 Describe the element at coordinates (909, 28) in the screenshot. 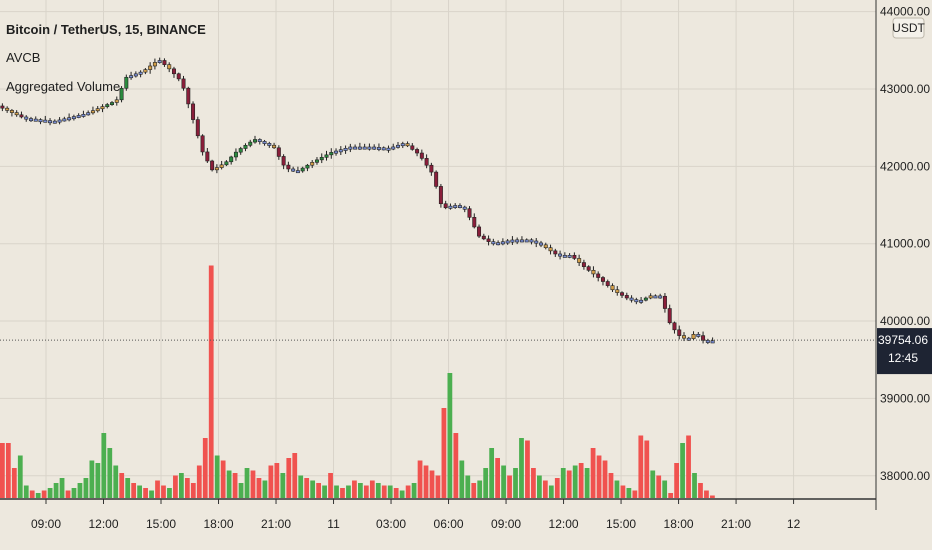

I see `currency-badge: USDT` at that location.